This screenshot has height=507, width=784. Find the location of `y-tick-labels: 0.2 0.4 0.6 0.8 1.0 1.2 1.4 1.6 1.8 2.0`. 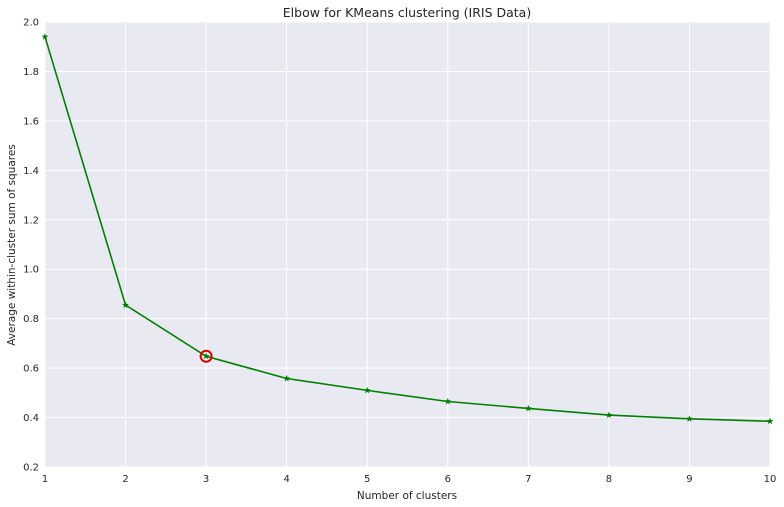

y-tick-labels: 0.2 0.4 0.6 0.8 1.0 1.2 1.4 1.6 1.8 2.0 is located at coordinates (31, 246).